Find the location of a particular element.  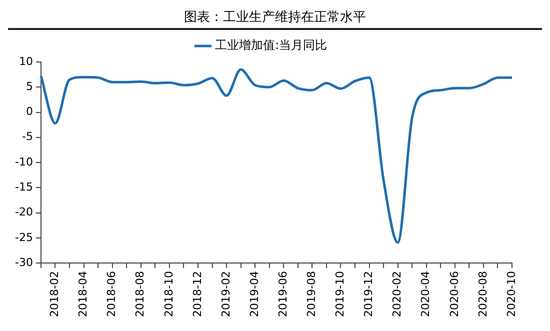

x-tick-label: 2018-02 is located at coordinates (55, 294).